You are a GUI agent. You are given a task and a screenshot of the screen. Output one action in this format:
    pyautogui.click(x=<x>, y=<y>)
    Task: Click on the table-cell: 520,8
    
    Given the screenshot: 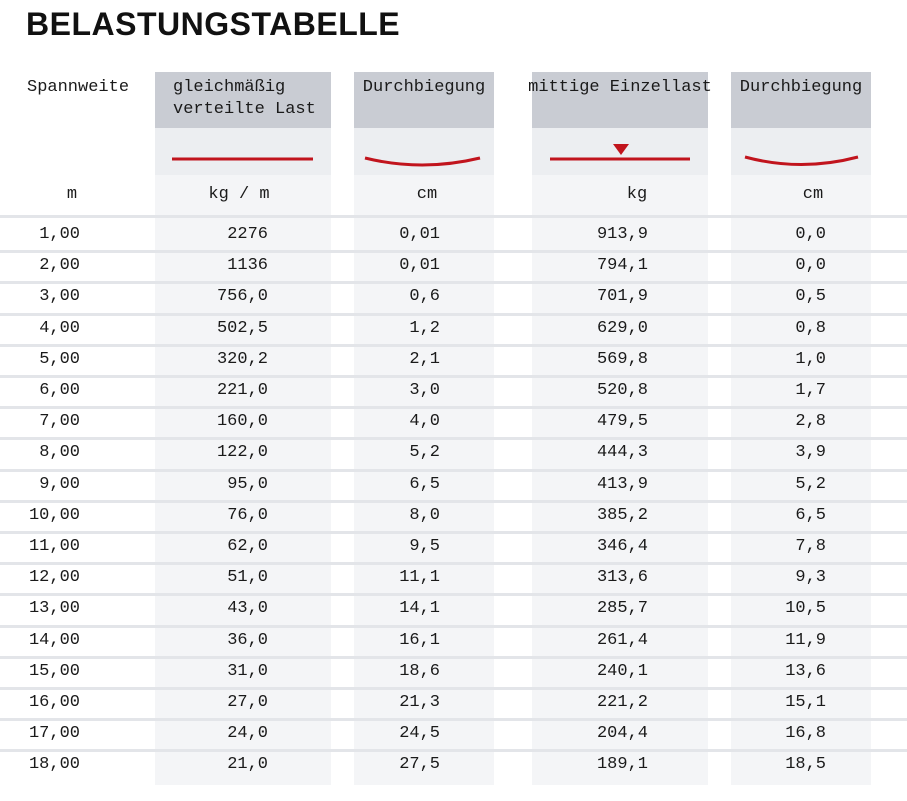 What is the action you would take?
    pyautogui.click(x=622, y=390)
    